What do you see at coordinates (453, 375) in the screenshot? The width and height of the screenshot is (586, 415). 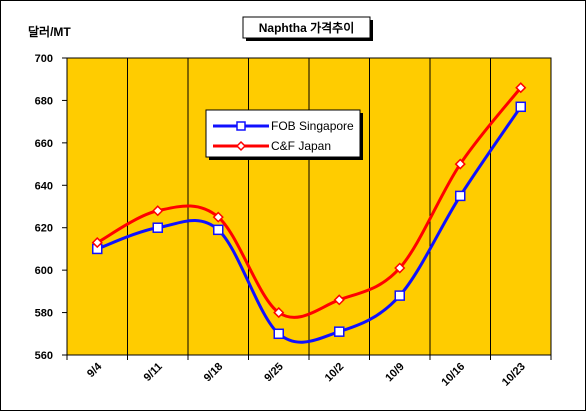 I see `x-tick-label: 10/16` at bounding box center [453, 375].